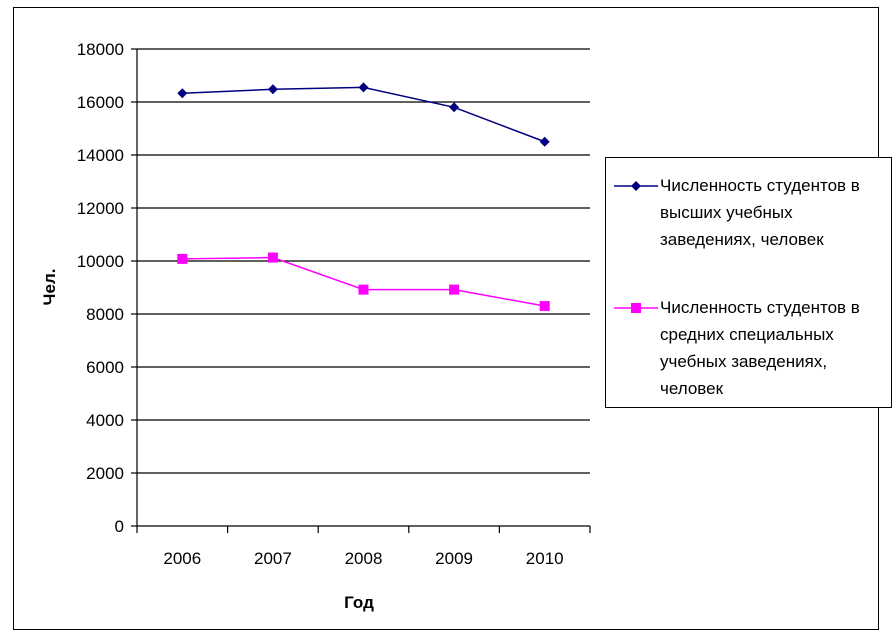 The width and height of the screenshot is (892, 638). I want to click on y-tick-label-4000: 4000, so click(105, 420).